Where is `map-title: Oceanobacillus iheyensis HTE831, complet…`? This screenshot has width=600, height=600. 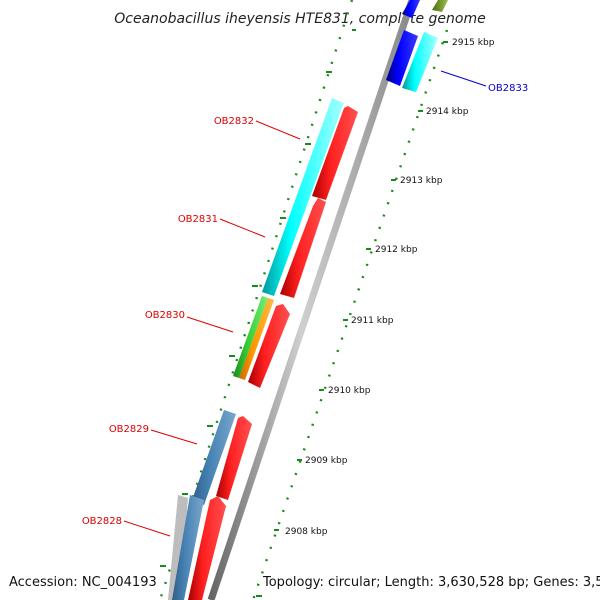
map-title: Oceanobacillus iheyensis HTE831, complet… is located at coordinates (299, 19).